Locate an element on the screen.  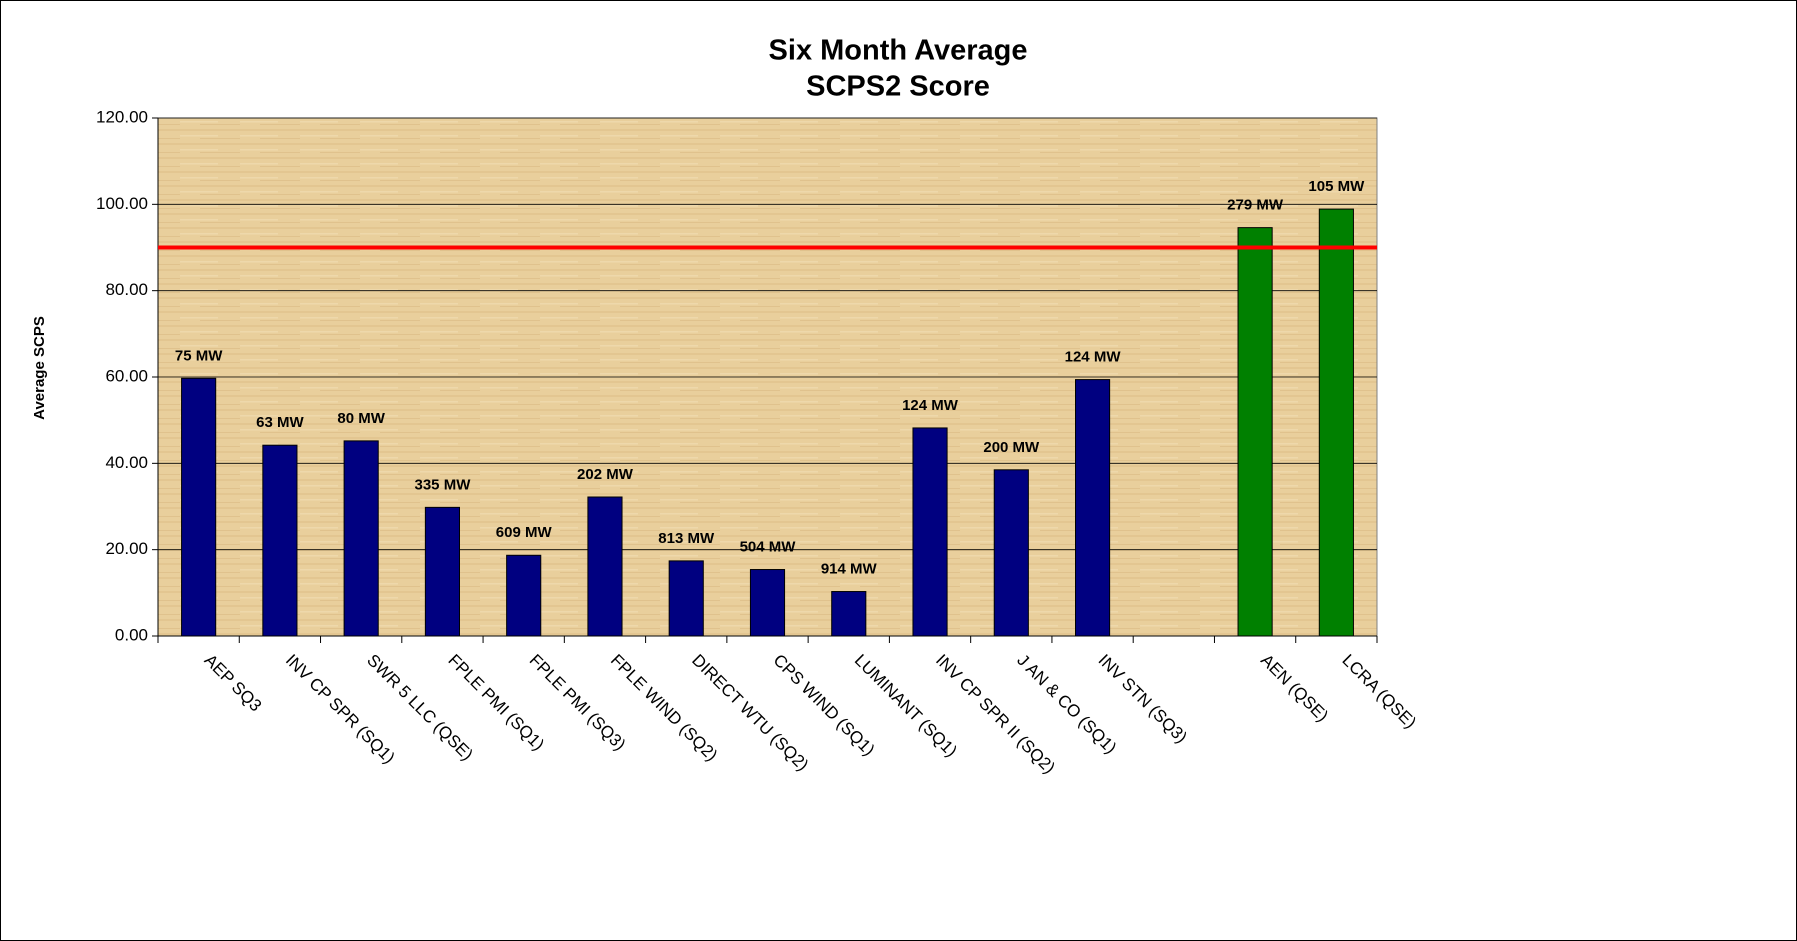
bar-annotation: 813 MW is located at coordinates (686, 538).